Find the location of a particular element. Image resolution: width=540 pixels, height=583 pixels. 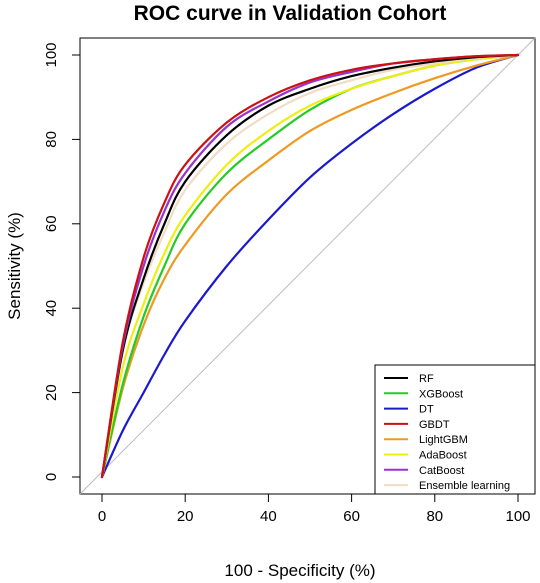

y-axis-label: Sensitivity (%) is located at coordinates (14, 266).